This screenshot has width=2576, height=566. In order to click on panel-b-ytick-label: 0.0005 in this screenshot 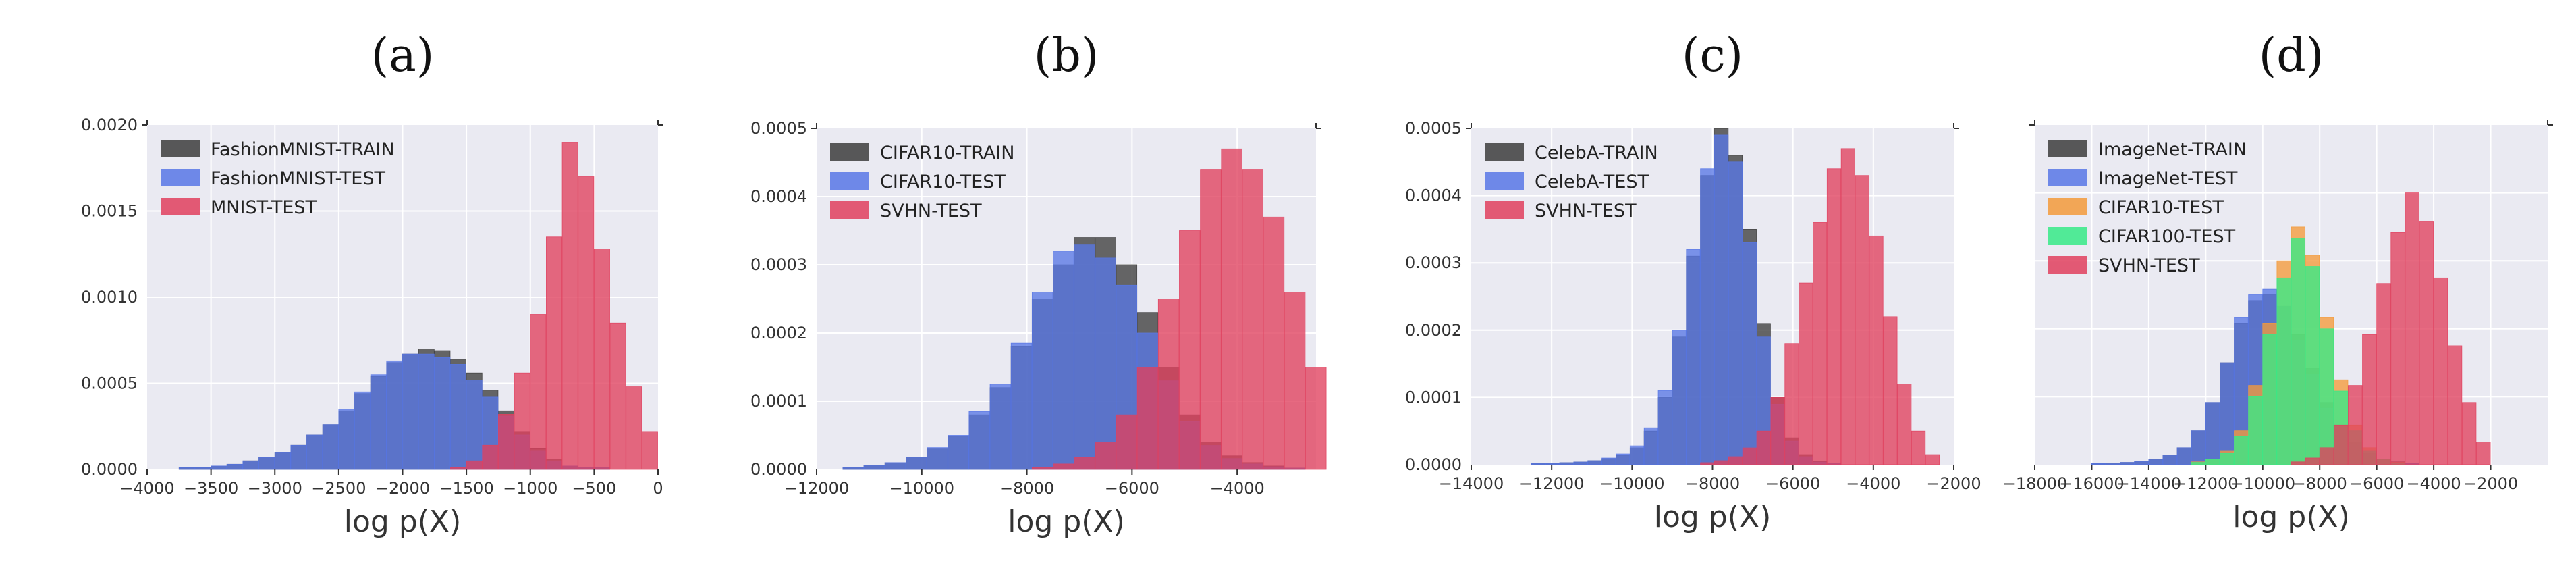, I will do `click(778, 129)`.